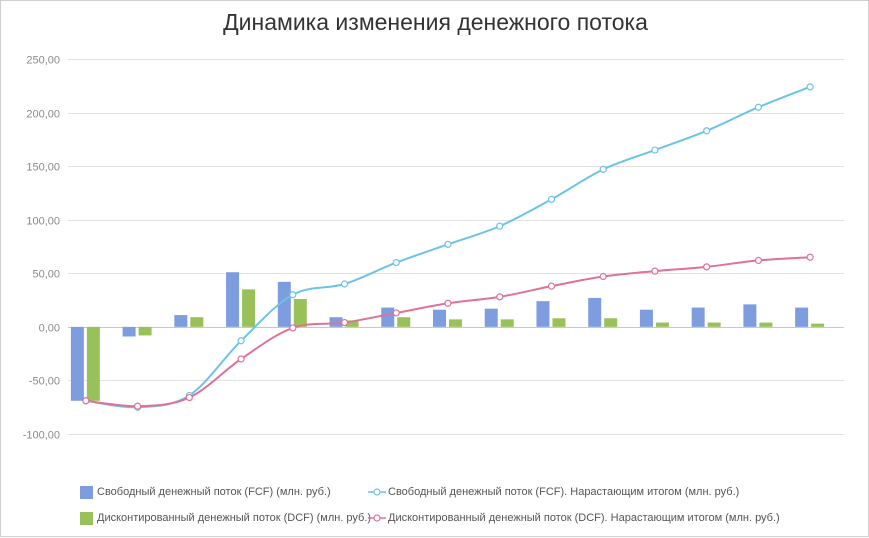  What do you see at coordinates (43, 168) in the screenshot?
I see `y-tick-label: 150,00` at bounding box center [43, 168].